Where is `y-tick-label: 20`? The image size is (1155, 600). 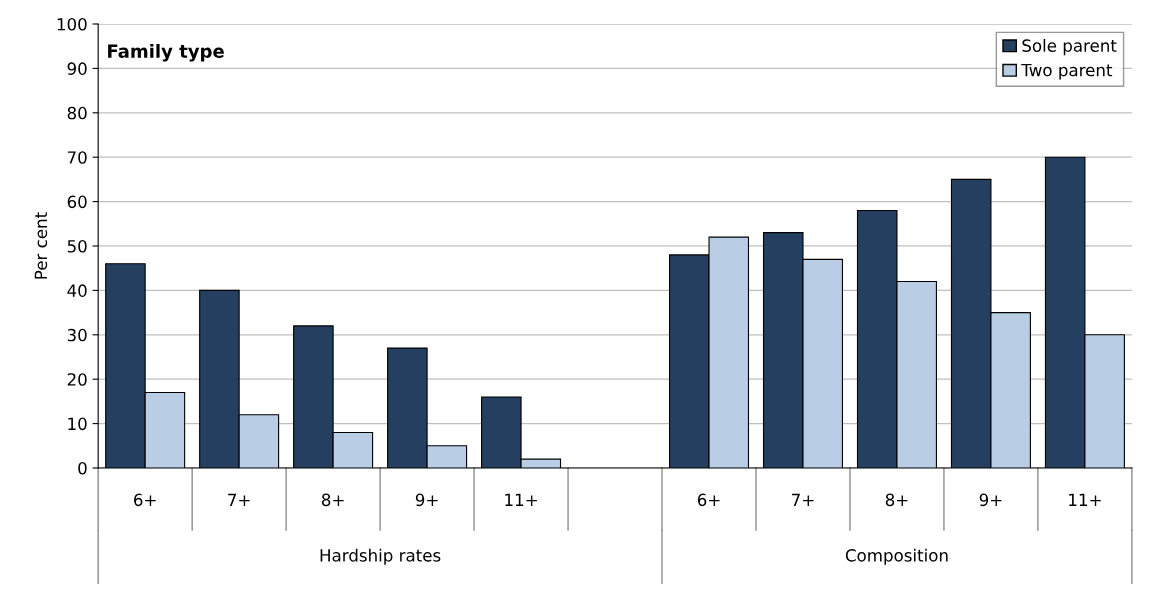 y-tick-label: 20 is located at coordinates (77, 379).